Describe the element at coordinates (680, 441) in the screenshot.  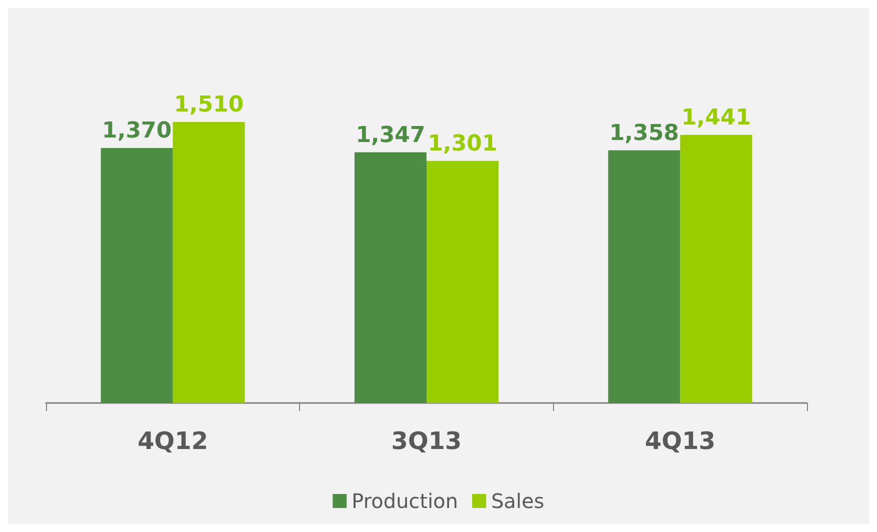
I see `x-tick-label: 4Q13` at that location.